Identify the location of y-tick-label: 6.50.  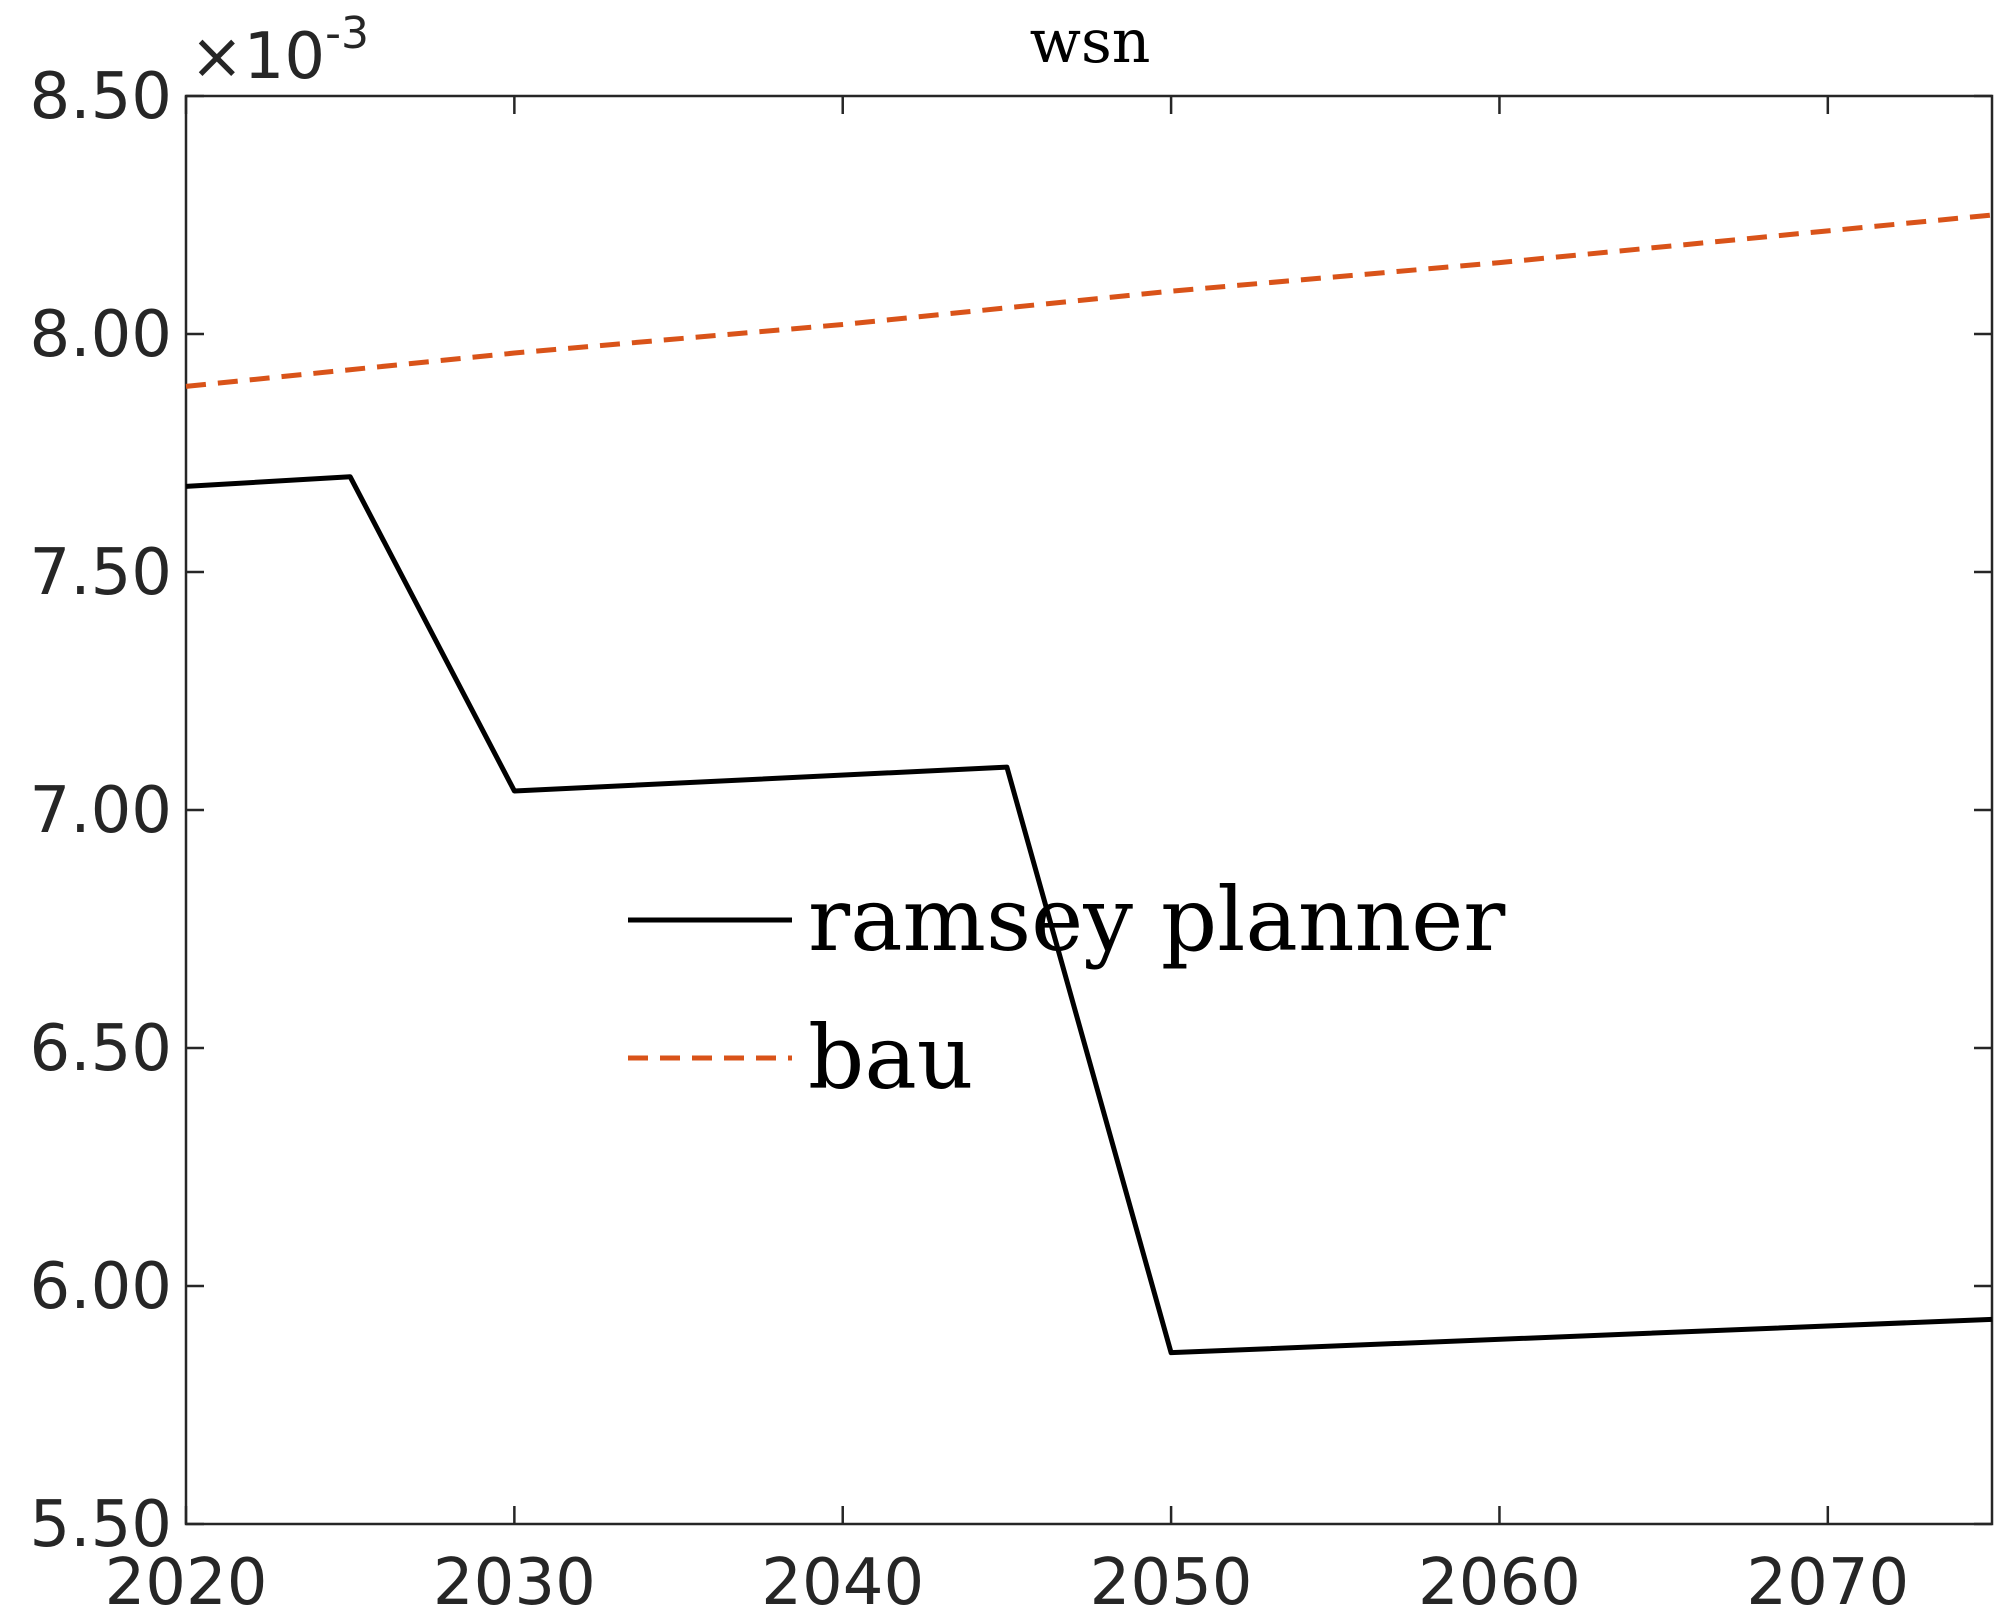
(101, 1049).